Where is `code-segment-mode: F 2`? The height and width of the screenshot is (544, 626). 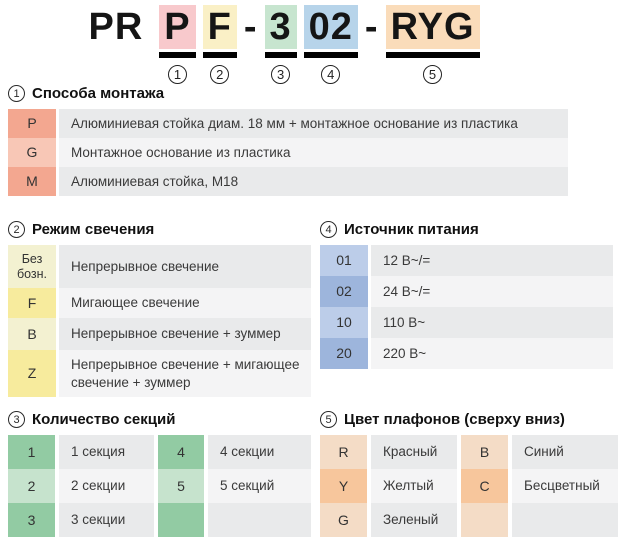 code-segment-mode: F 2 is located at coordinates (219, 44).